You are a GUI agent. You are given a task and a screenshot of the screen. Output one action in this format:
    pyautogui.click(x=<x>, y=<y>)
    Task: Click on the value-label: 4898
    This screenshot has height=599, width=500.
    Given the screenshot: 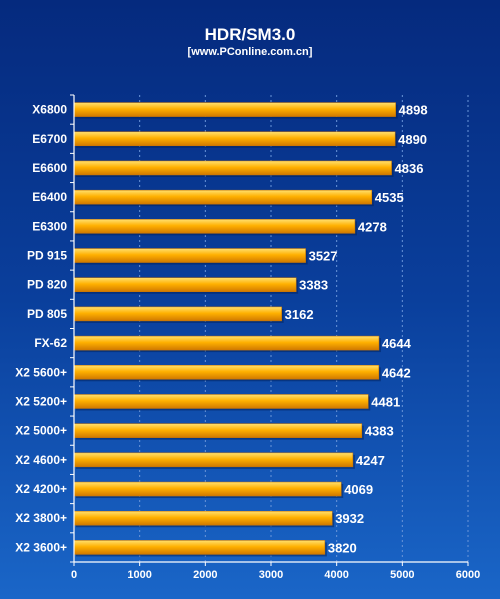 What is the action you would take?
    pyautogui.click(x=413, y=110)
    